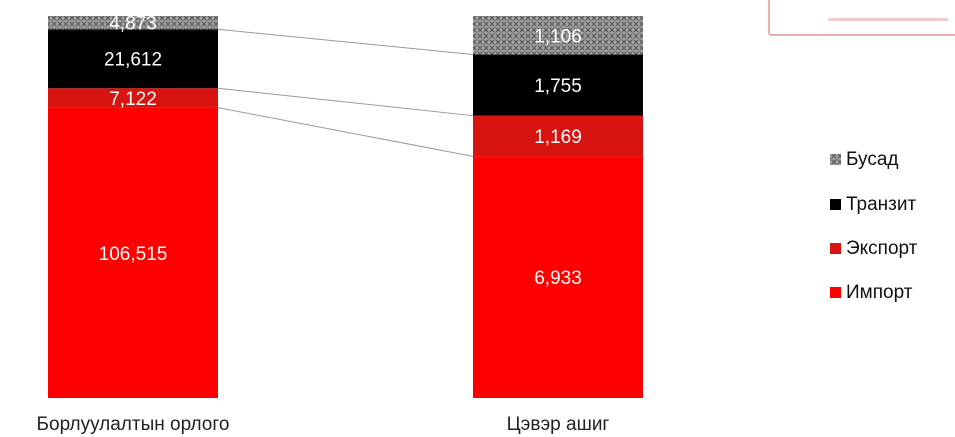 Image resolution: width=955 pixels, height=437 pixels. I want to click on legend-label-транзит: Транзит, so click(881, 204).